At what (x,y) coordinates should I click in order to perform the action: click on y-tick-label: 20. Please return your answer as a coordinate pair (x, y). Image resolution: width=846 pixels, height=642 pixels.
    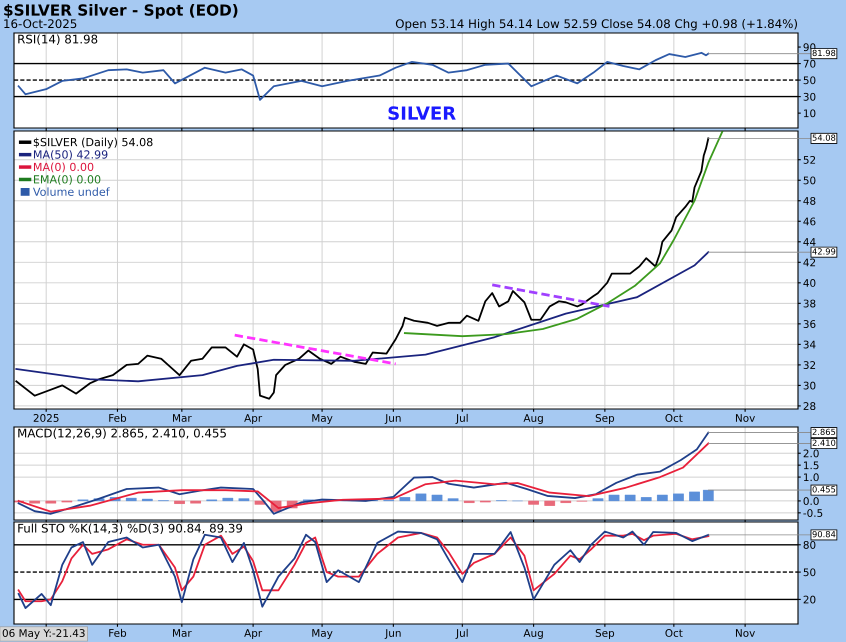
    Looking at the image, I should click on (810, 600).